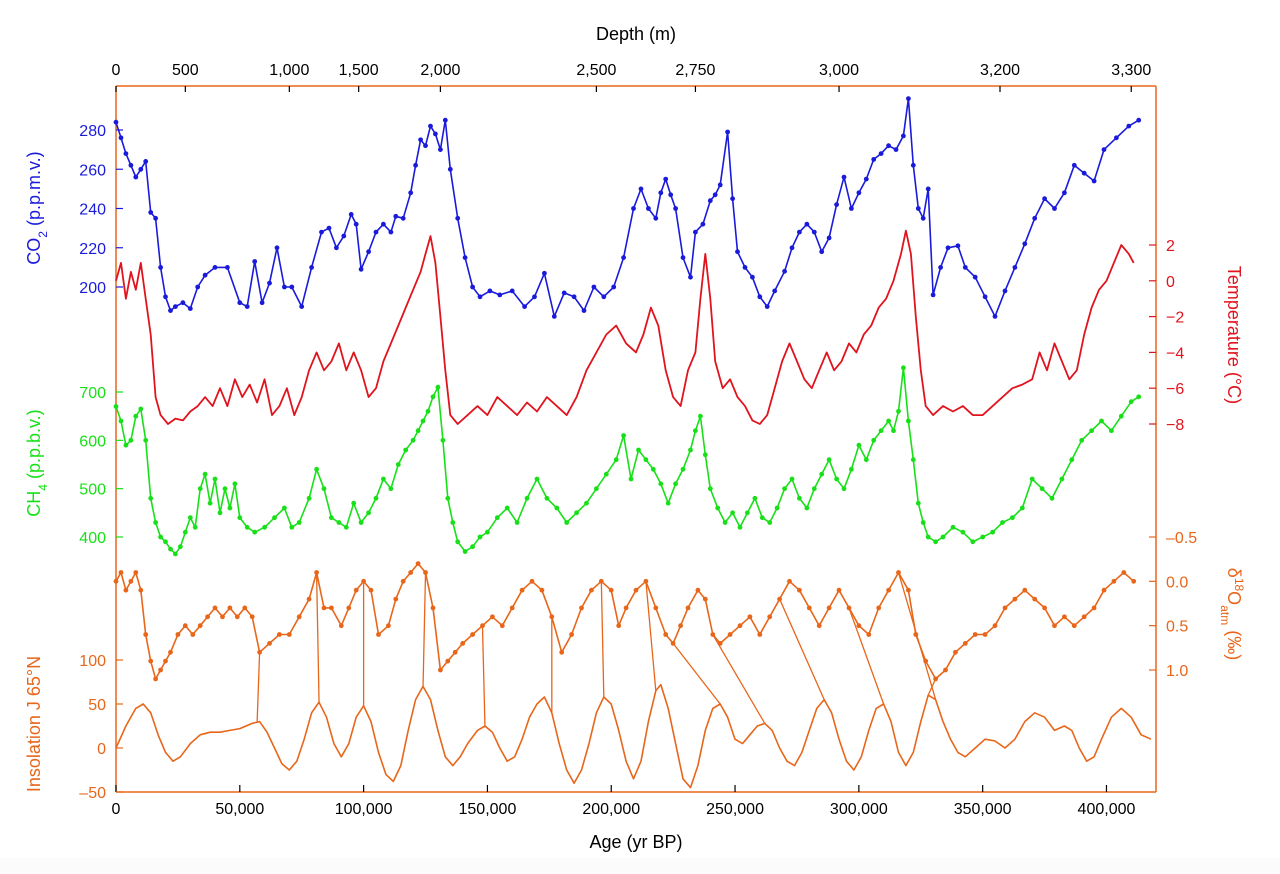  What do you see at coordinates (92, 131) in the screenshot?
I see `co2-tick-label: 280` at bounding box center [92, 131].